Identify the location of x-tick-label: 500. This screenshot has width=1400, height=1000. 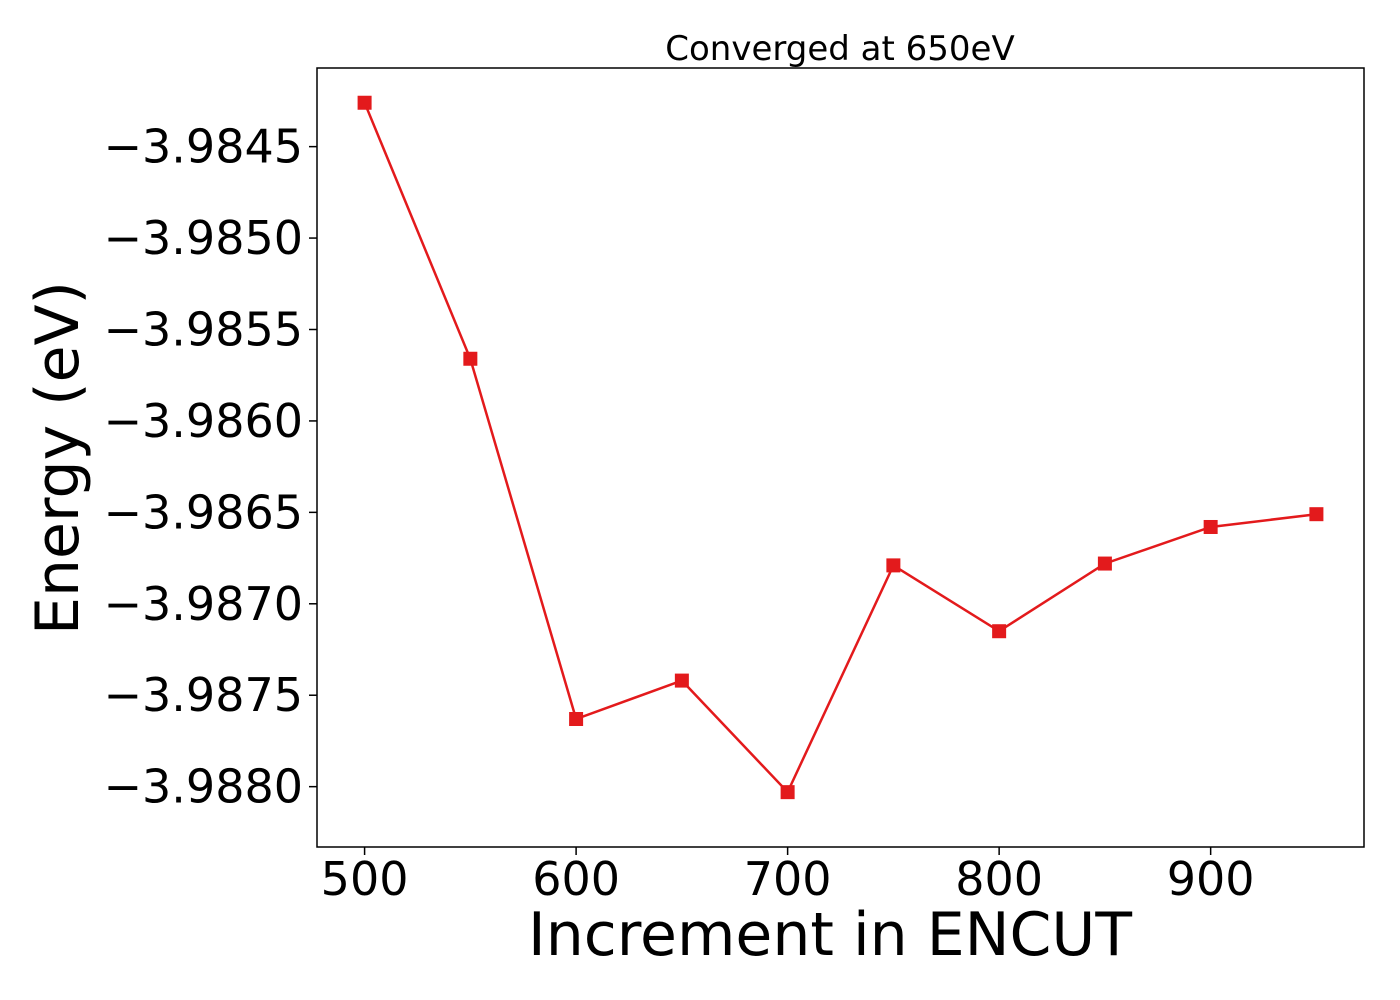
(365, 879).